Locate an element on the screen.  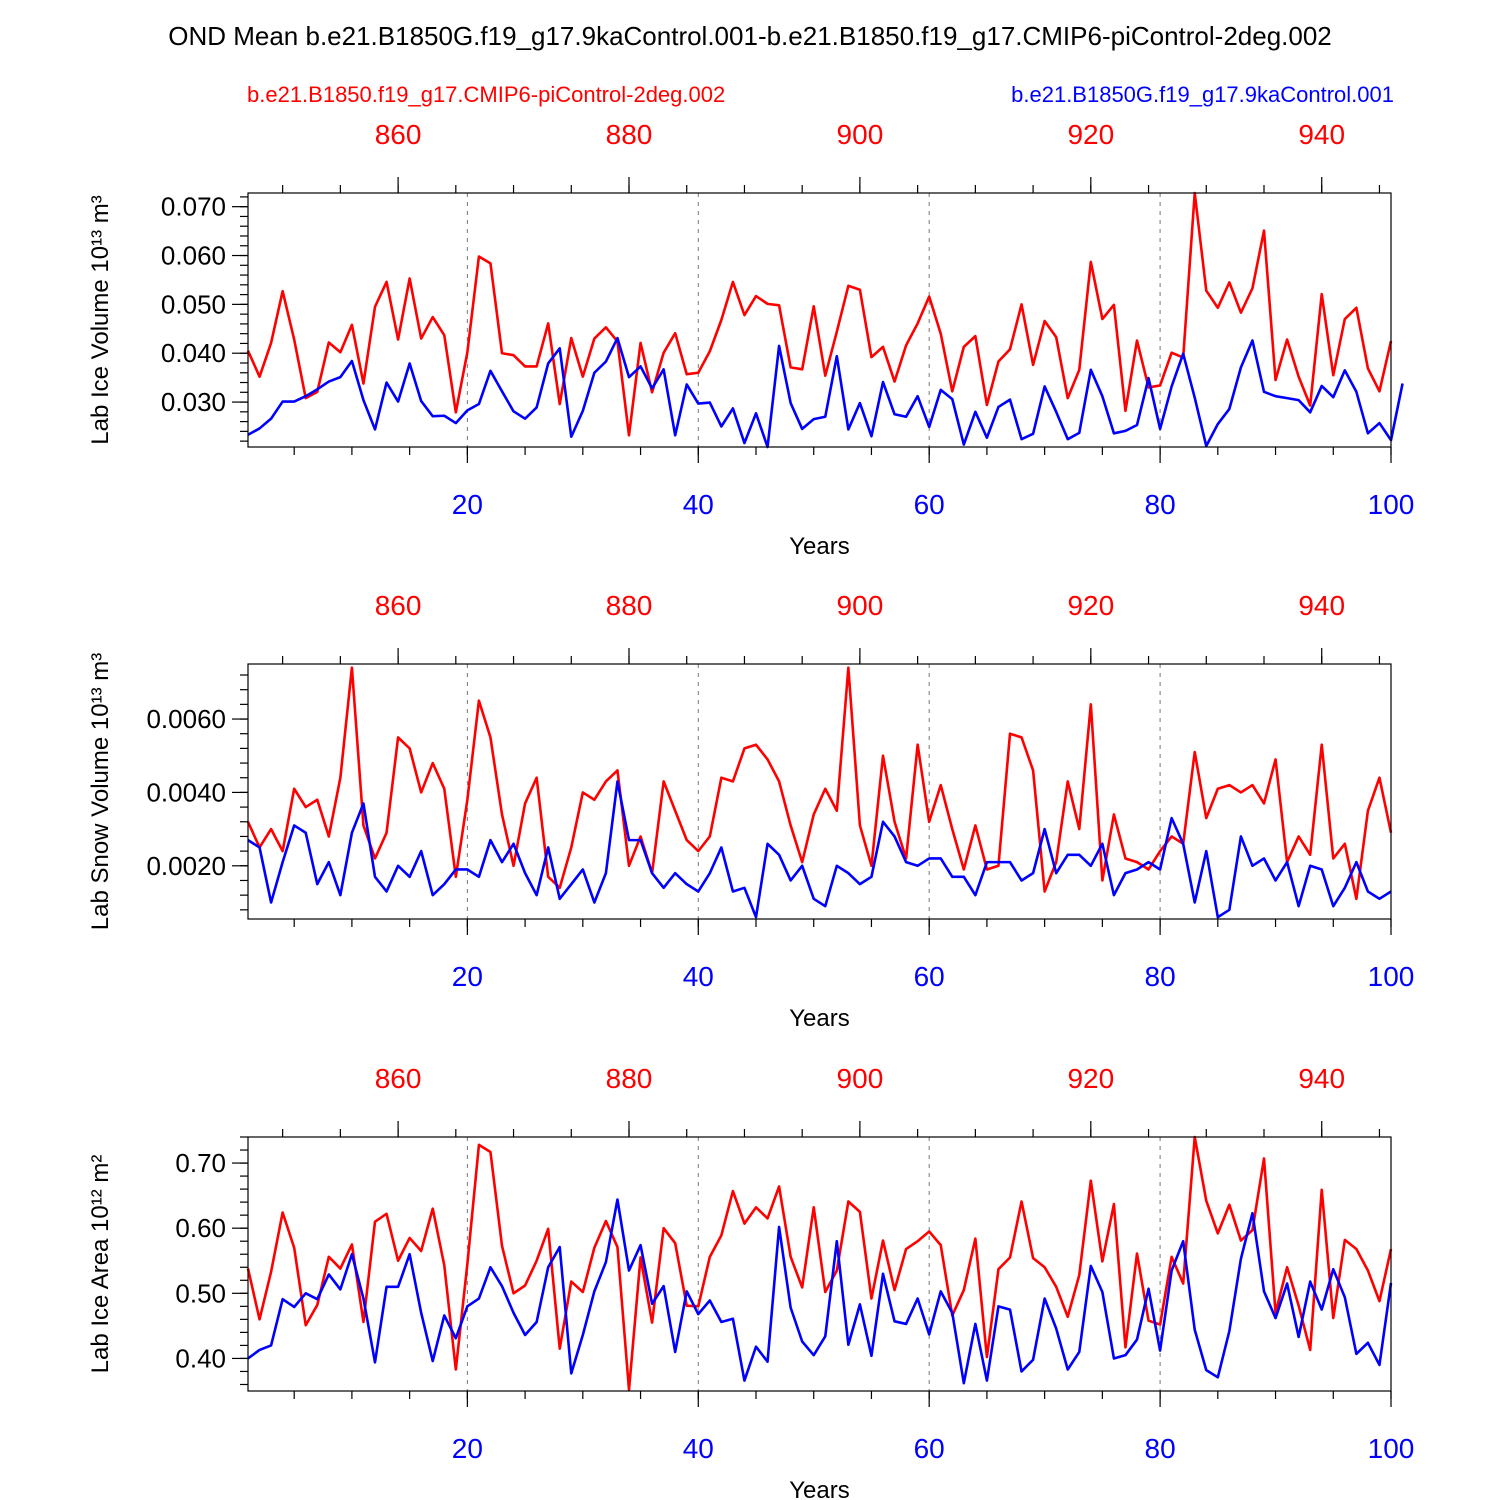
y-tick-label: 0.60 is located at coordinates (200, 1228).